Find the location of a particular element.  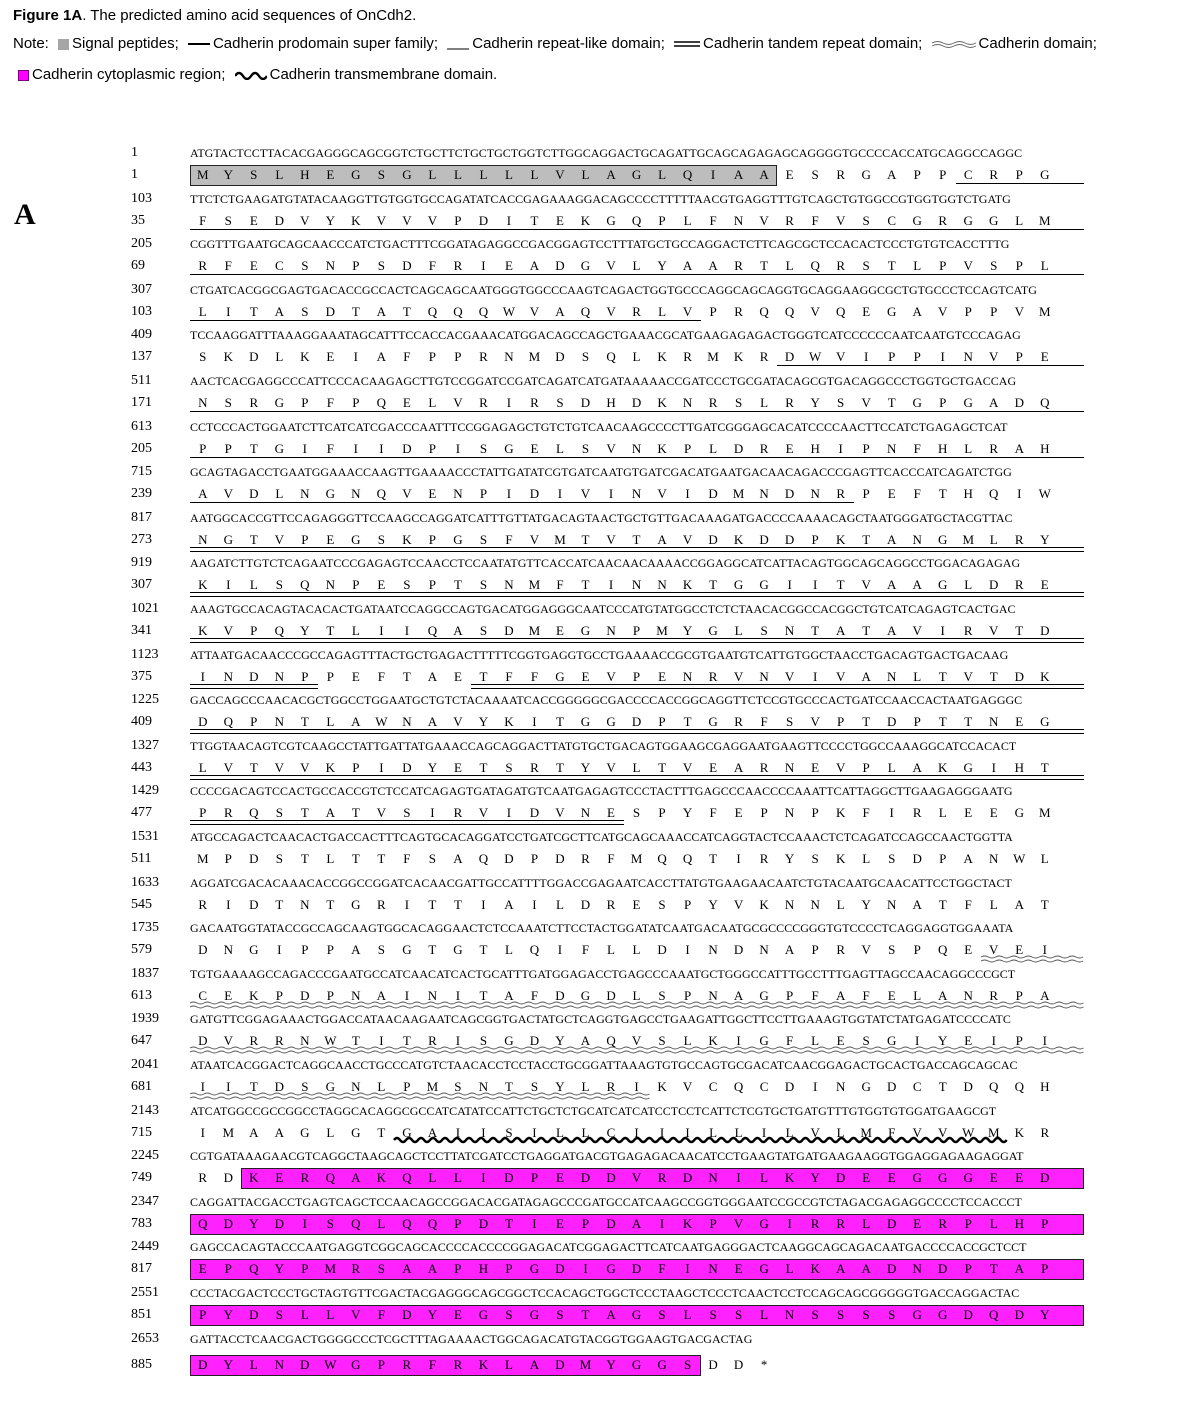

transmembrane-wave is located at coordinates (700, 1140).